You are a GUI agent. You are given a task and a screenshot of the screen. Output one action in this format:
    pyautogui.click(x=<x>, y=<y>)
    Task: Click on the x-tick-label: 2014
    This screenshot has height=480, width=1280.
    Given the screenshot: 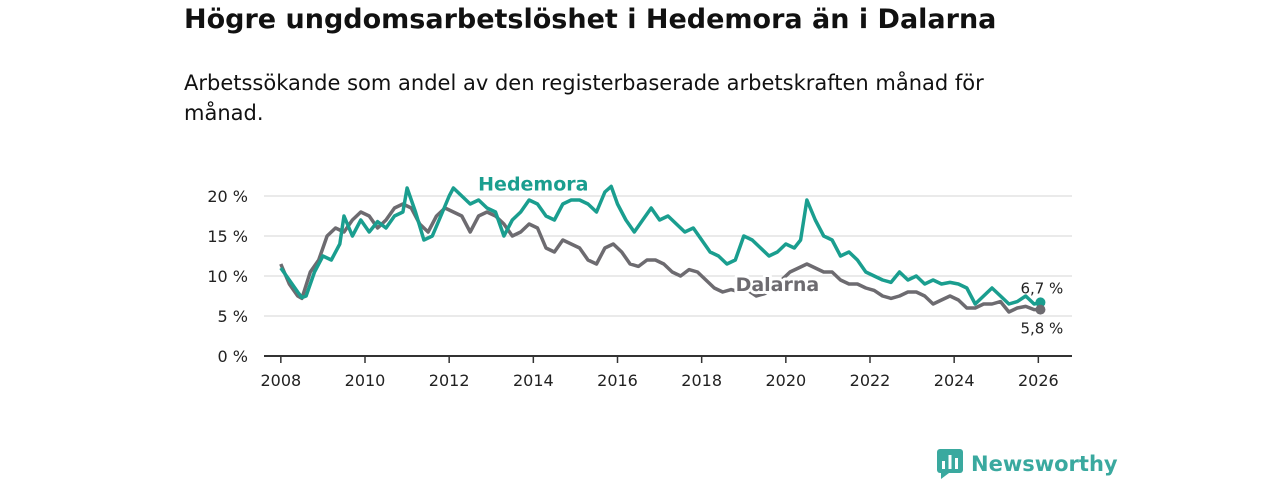 What is the action you would take?
    pyautogui.click(x=533, y=380)
    